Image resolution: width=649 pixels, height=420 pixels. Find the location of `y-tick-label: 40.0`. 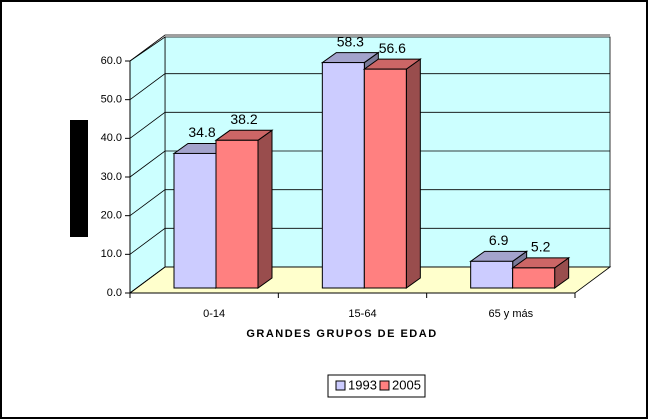

y-tick-label: 40.0 is located at coordinates (111, 138).